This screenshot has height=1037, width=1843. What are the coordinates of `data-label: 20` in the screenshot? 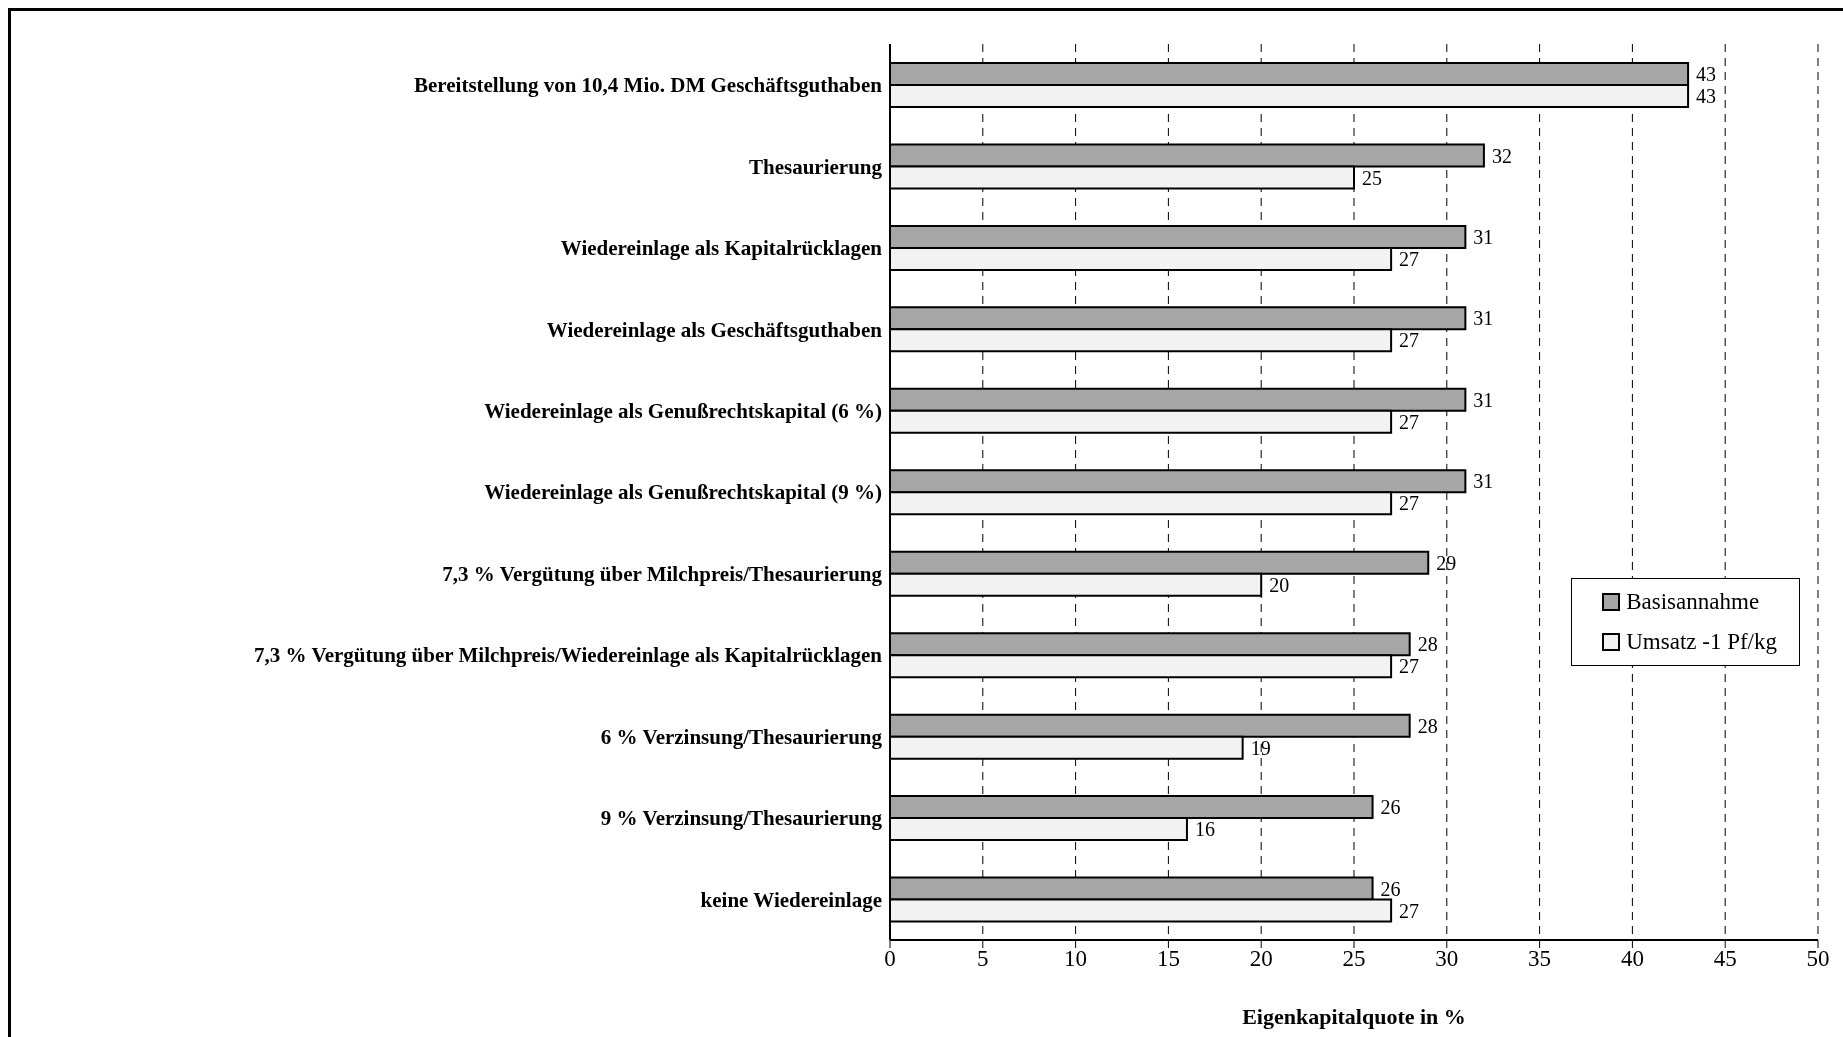 It's located at (1279, 584).